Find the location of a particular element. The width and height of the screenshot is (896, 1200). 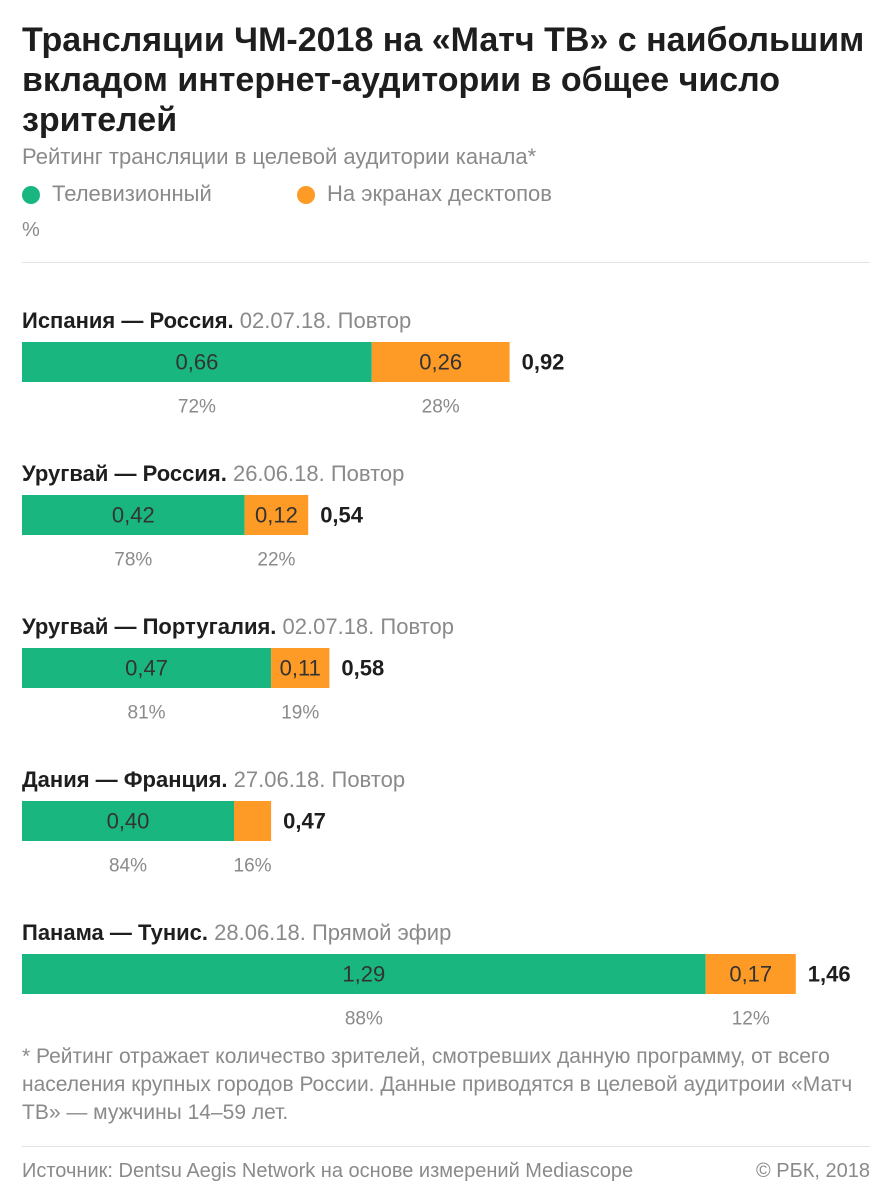

value-label-desktop: 0,12 is located at coordinates (276, 515).